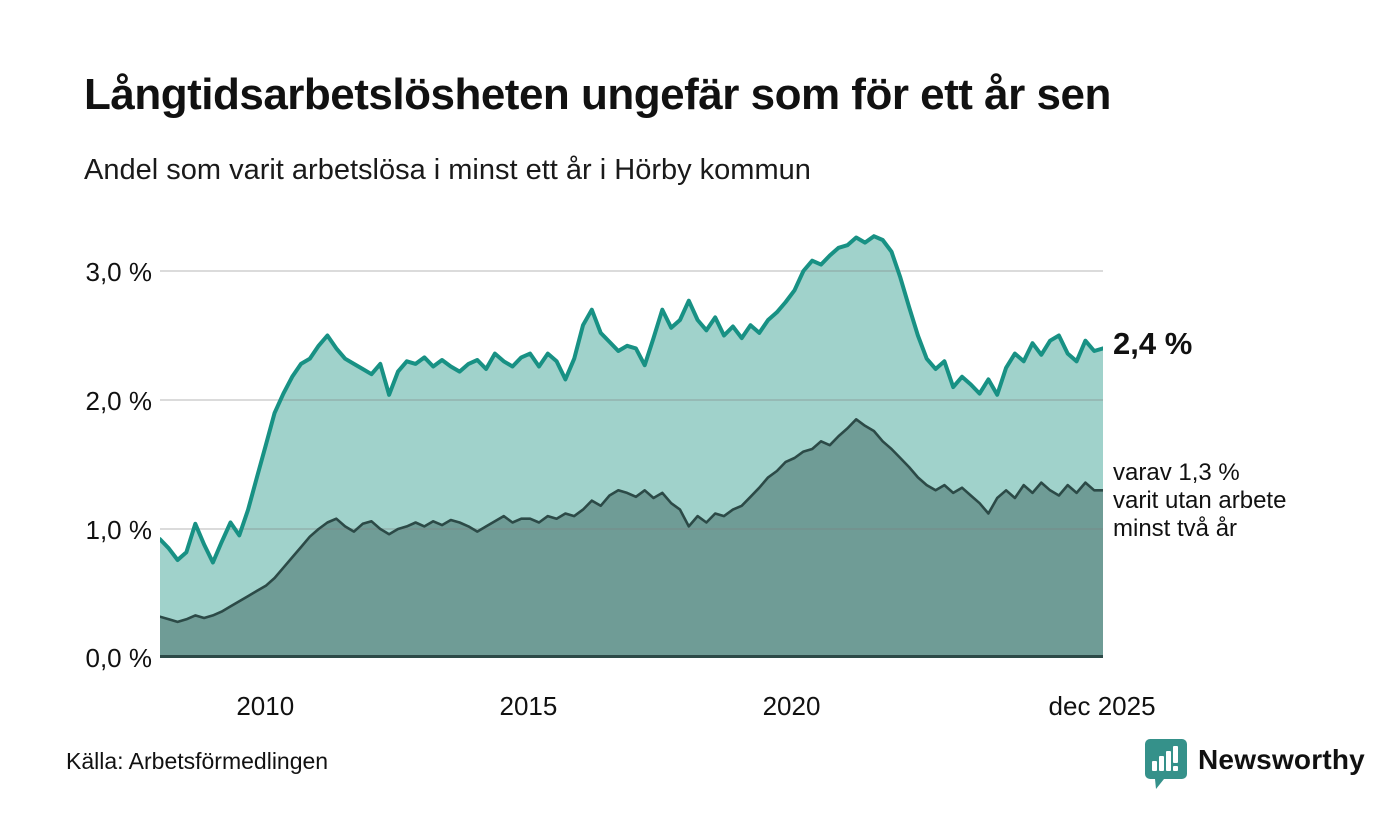  I want to click on newsworthy-wordmark: Newsworthy, so click(1281, 759).